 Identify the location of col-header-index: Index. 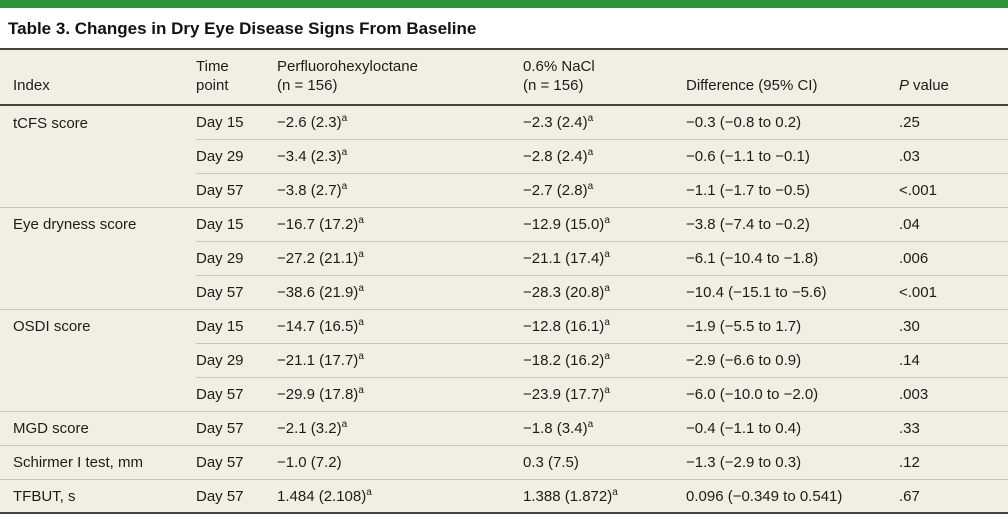
(98, 77).